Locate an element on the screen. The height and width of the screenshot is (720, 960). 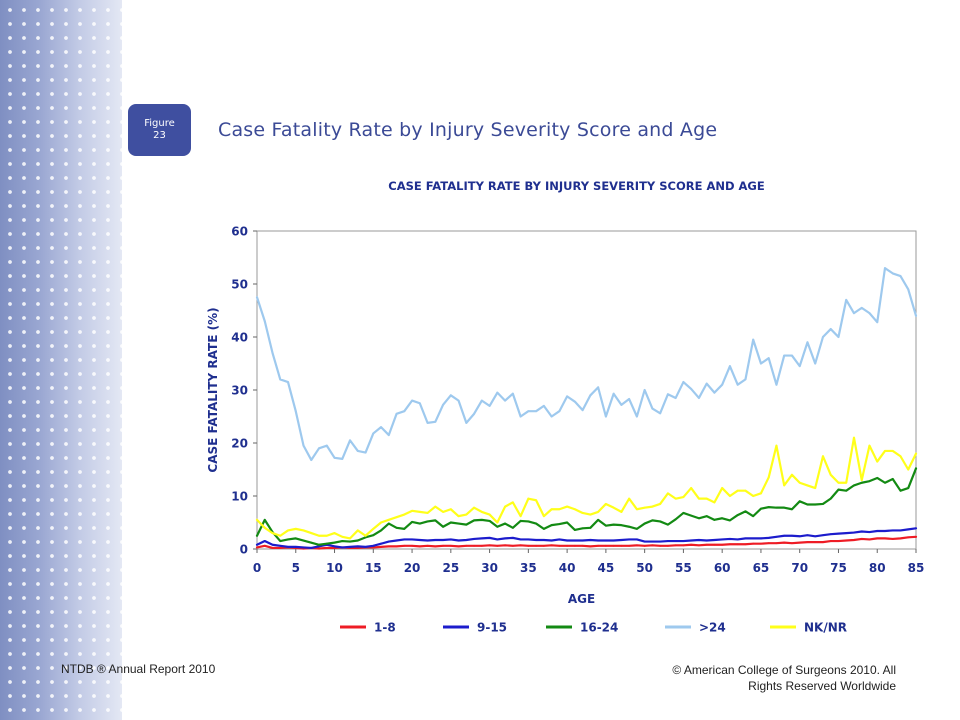
y-tick-label: 50 is located at coordinates (239, 285).